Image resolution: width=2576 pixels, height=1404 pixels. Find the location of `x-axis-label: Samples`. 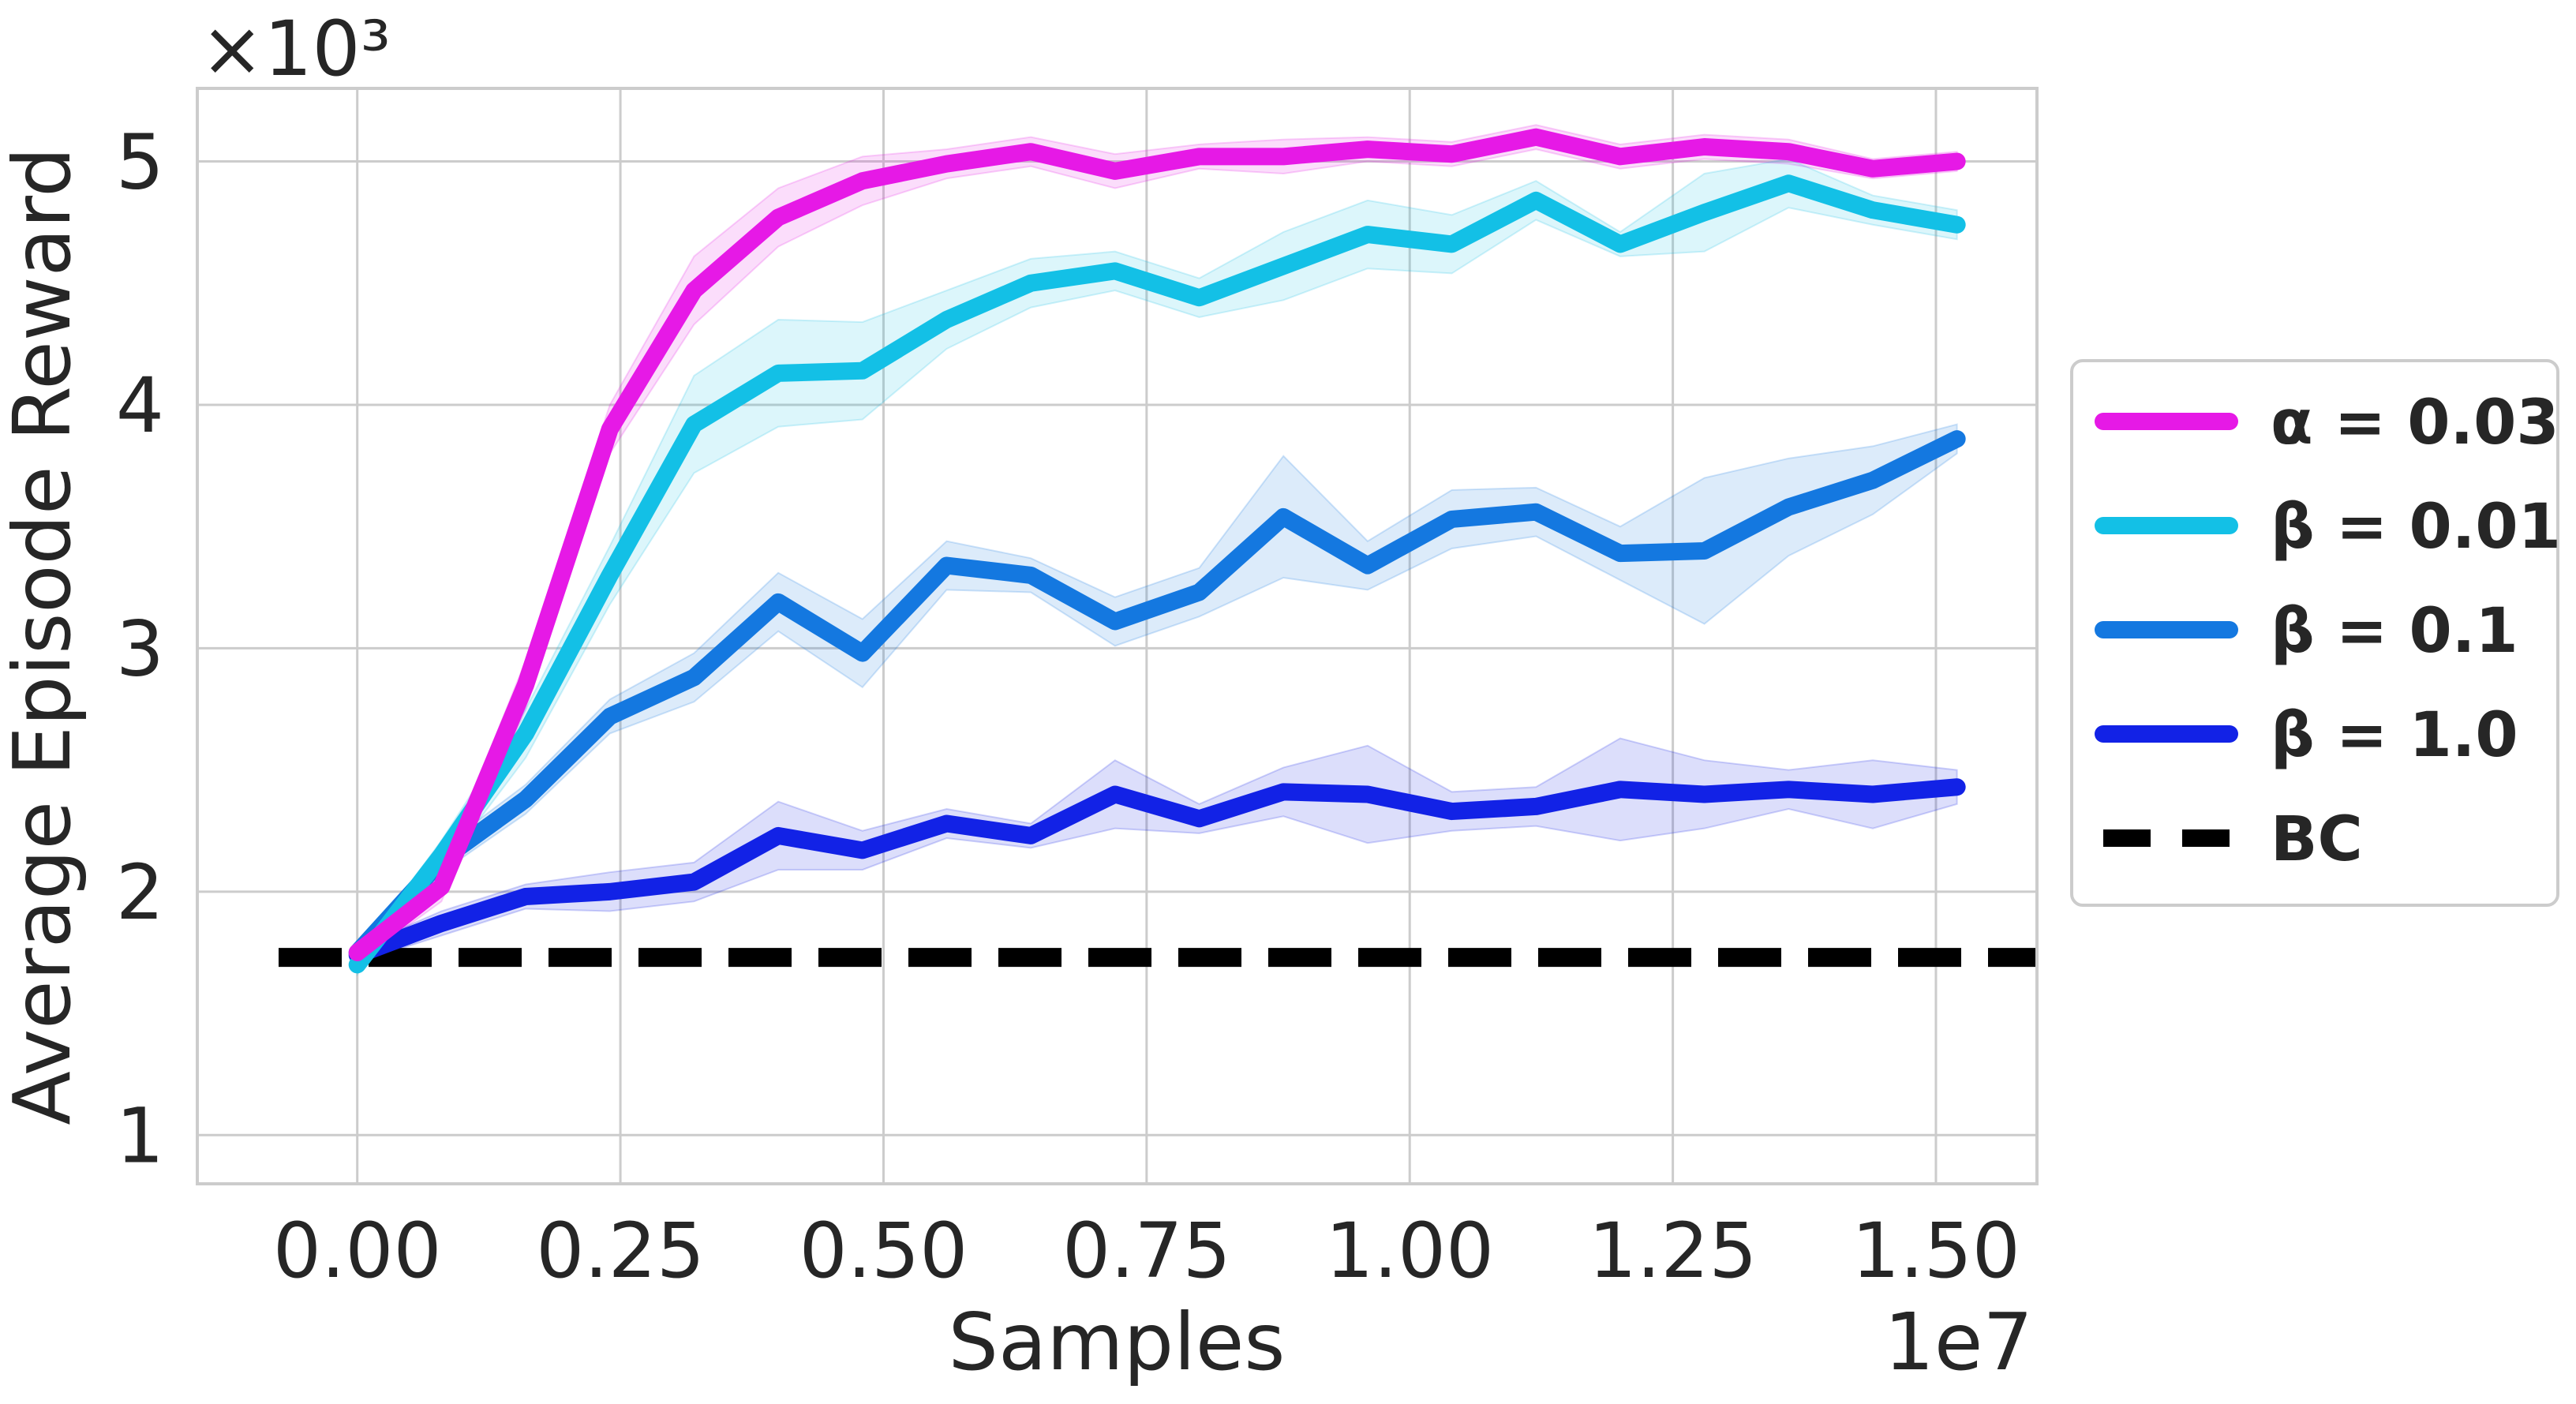

x-axis-label: Samples is located at coordinates (1116, 1342).